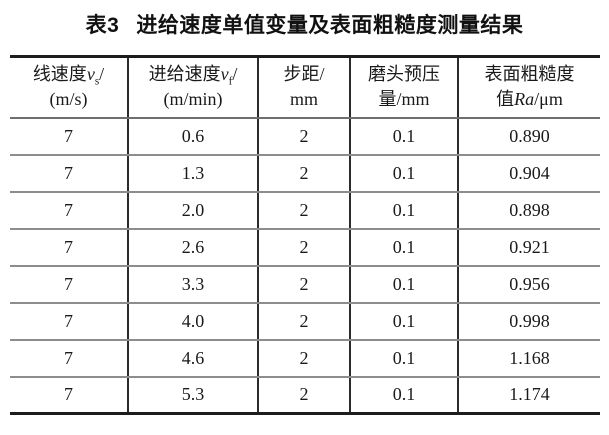 This screenshot has width=609, height=435. Describe the element at coordinates (192, 284) in the screenshot. I see `cell-feed-speed: 3.3` at that location.